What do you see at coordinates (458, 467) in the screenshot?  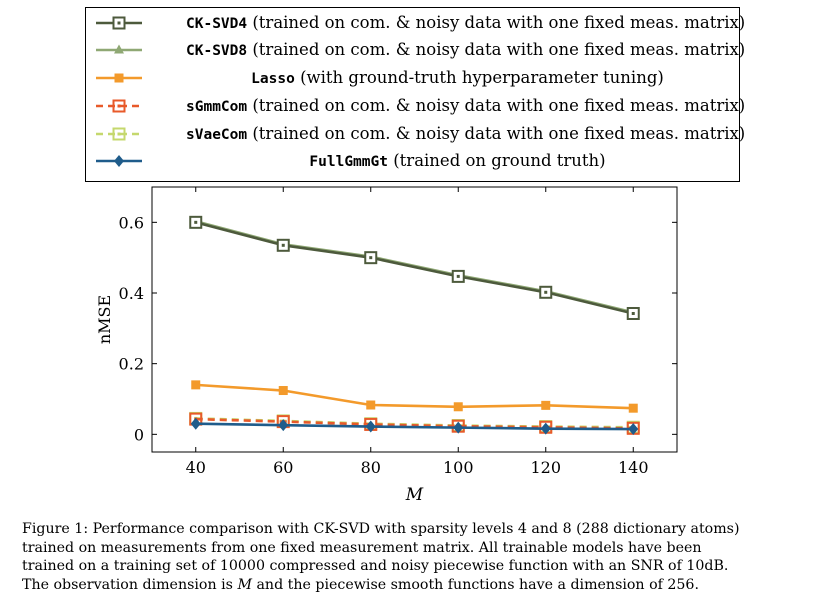 I see `x-tick-label-100: 100` at bounding box center [458, 467].